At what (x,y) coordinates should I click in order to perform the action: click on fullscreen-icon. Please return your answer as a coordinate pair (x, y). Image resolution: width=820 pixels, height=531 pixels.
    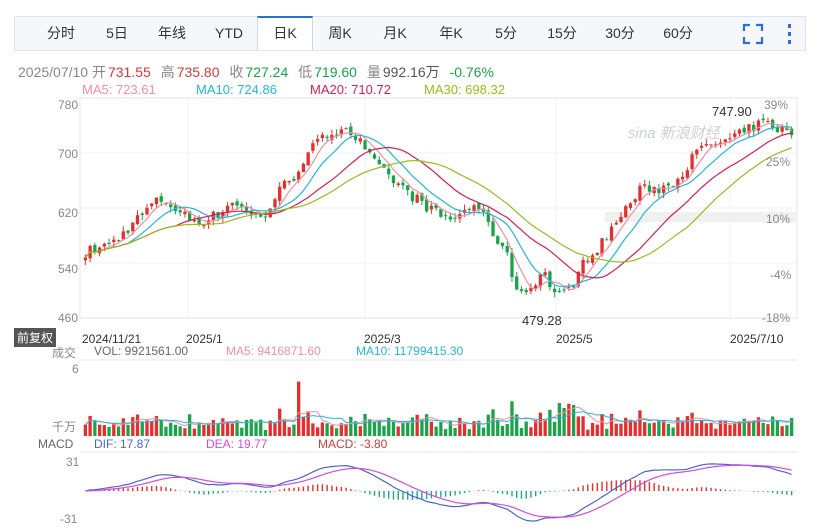
    Looking at the image, I should click on (753, 36).